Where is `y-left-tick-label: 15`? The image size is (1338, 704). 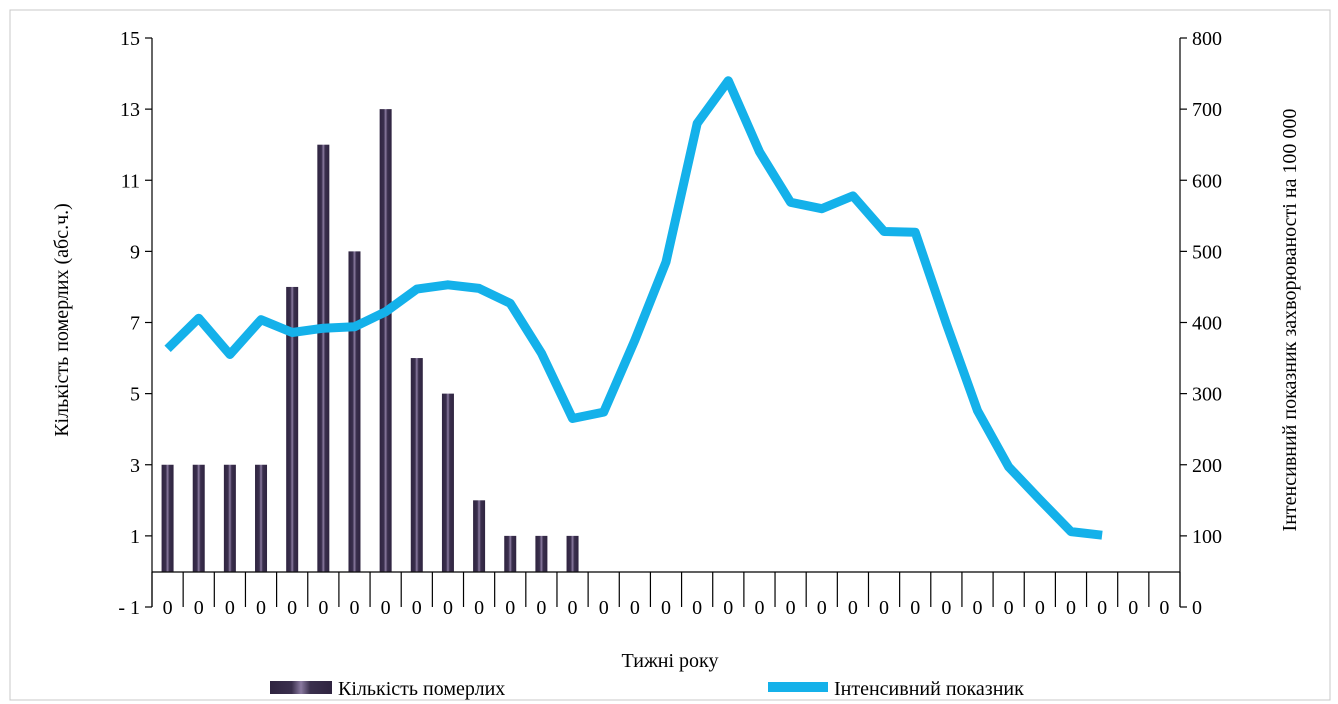
y-left-tick-label: 15 is located at coordinates (130, 39).